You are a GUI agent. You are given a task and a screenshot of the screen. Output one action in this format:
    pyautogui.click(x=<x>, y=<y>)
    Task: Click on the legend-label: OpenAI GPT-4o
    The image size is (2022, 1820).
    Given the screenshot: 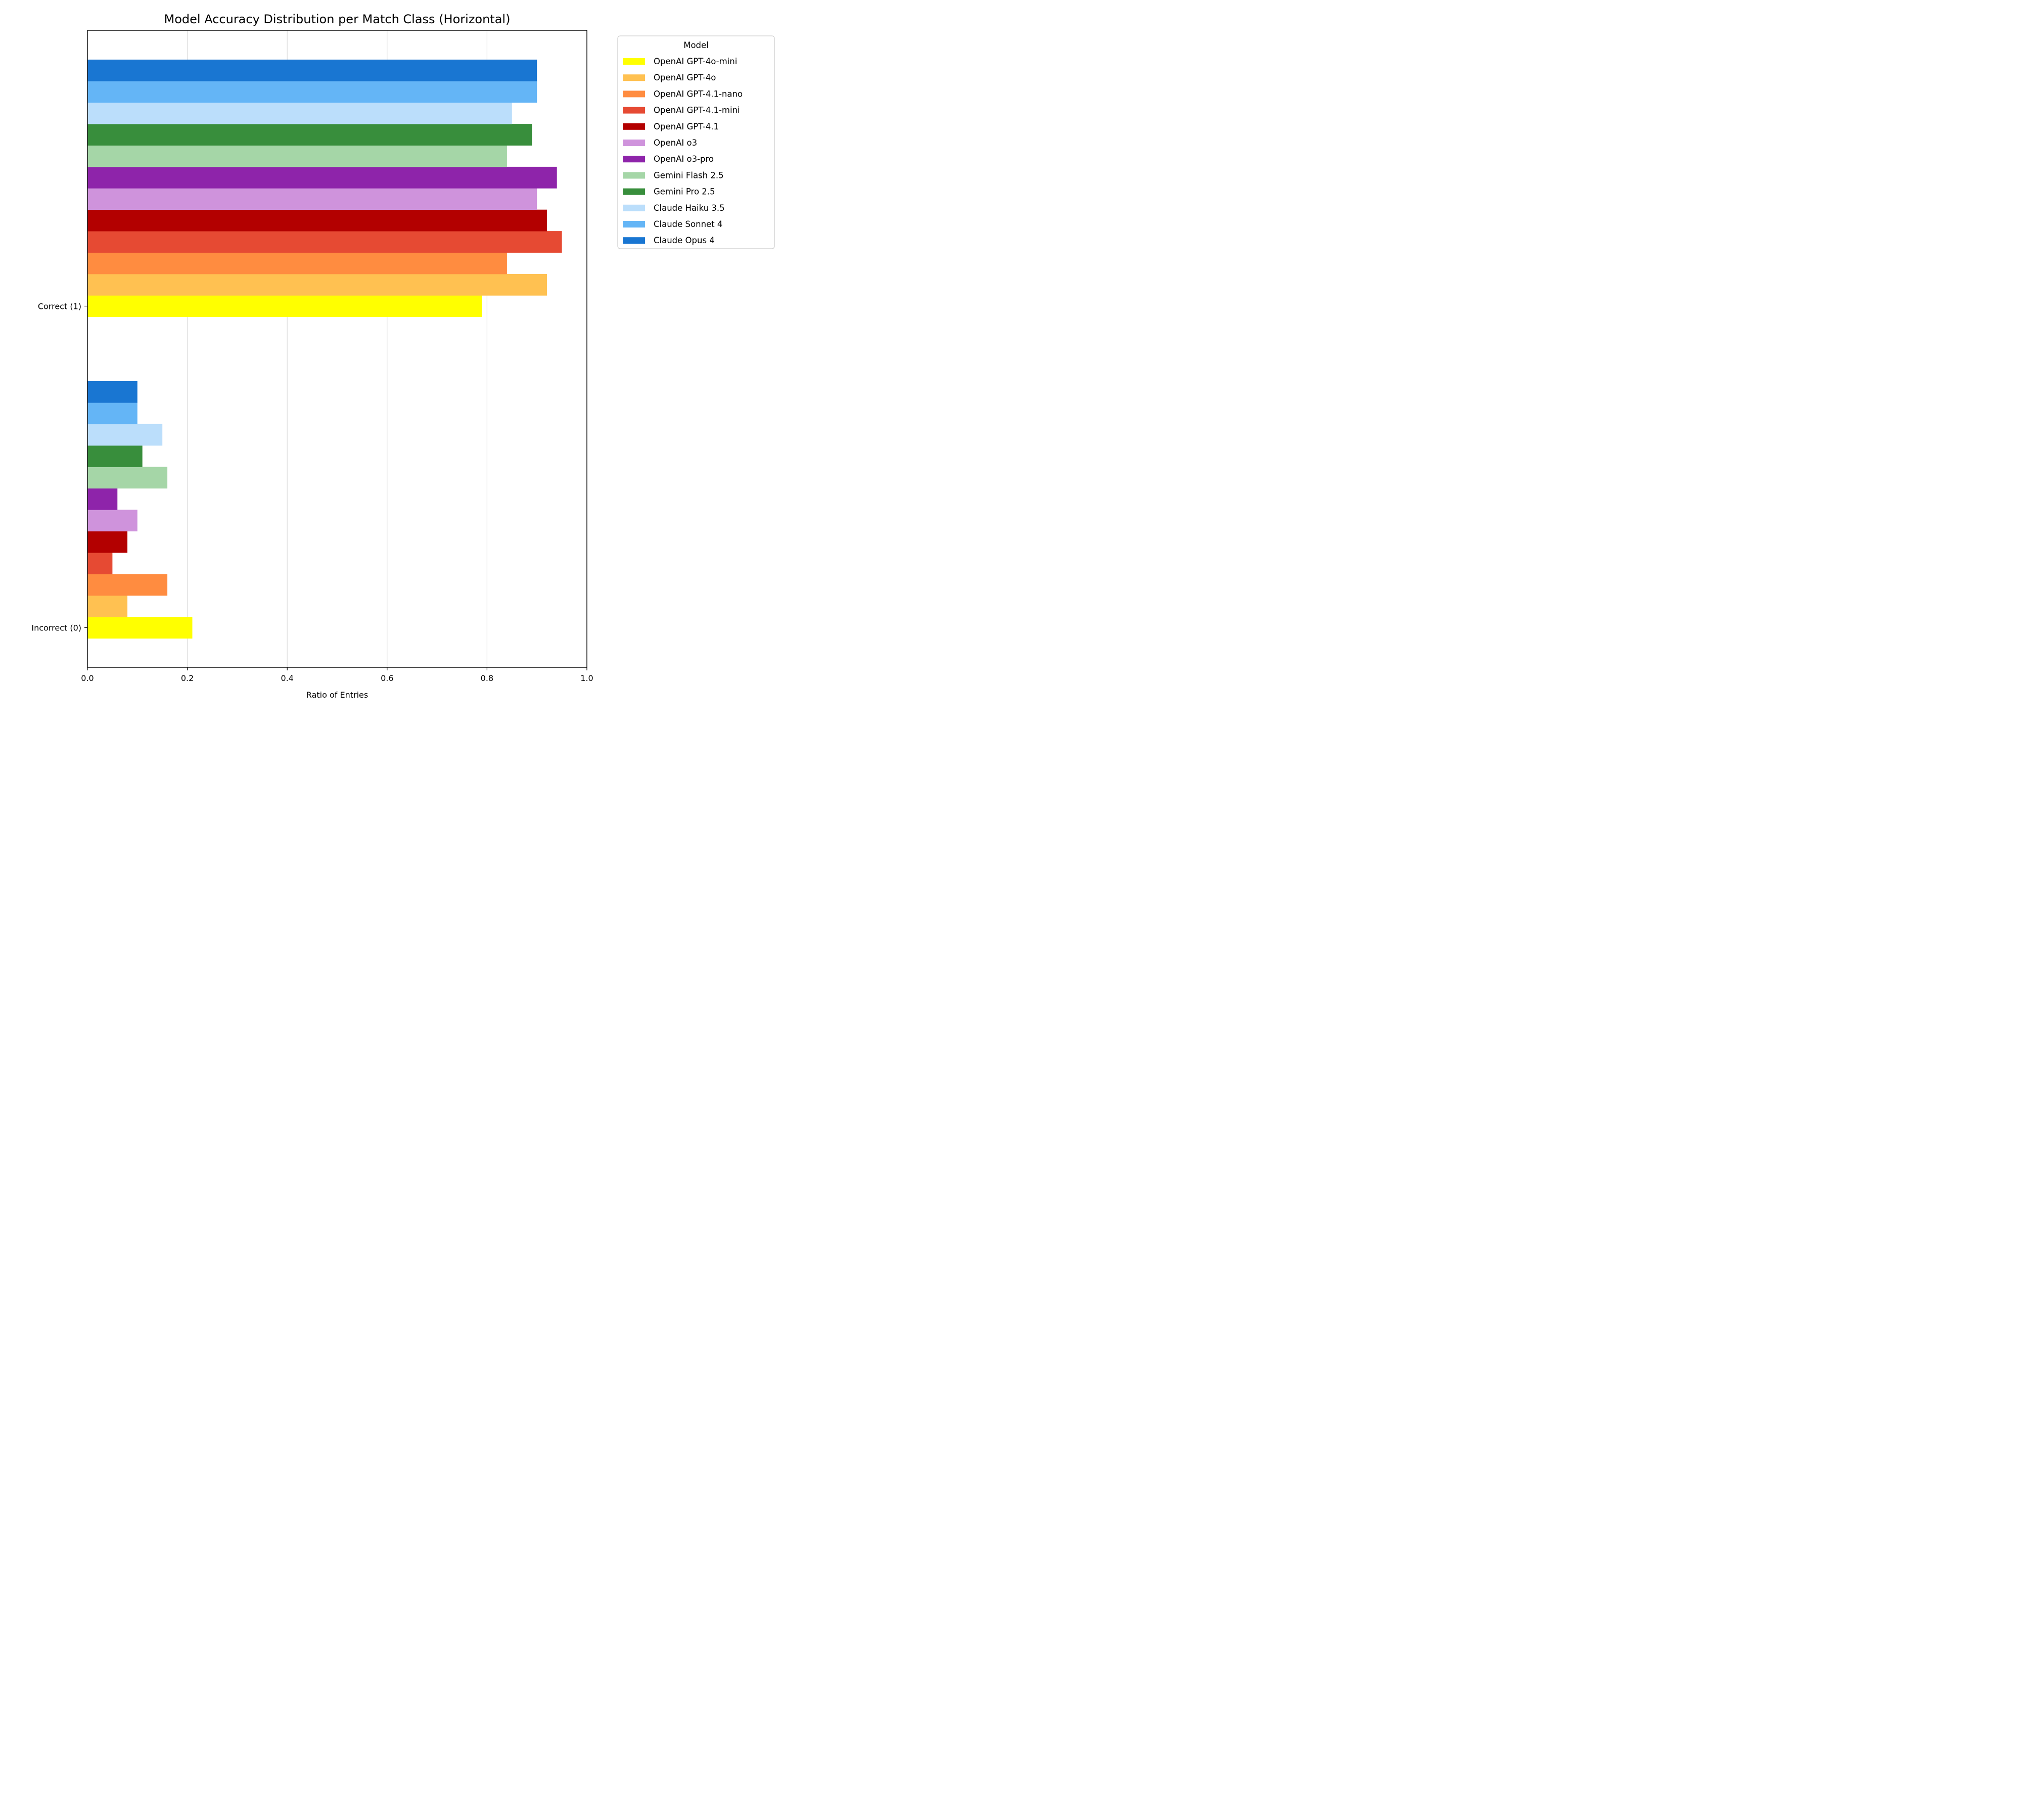 What is the action you would take?
    pyautogui.click(x=685, y=77)
    